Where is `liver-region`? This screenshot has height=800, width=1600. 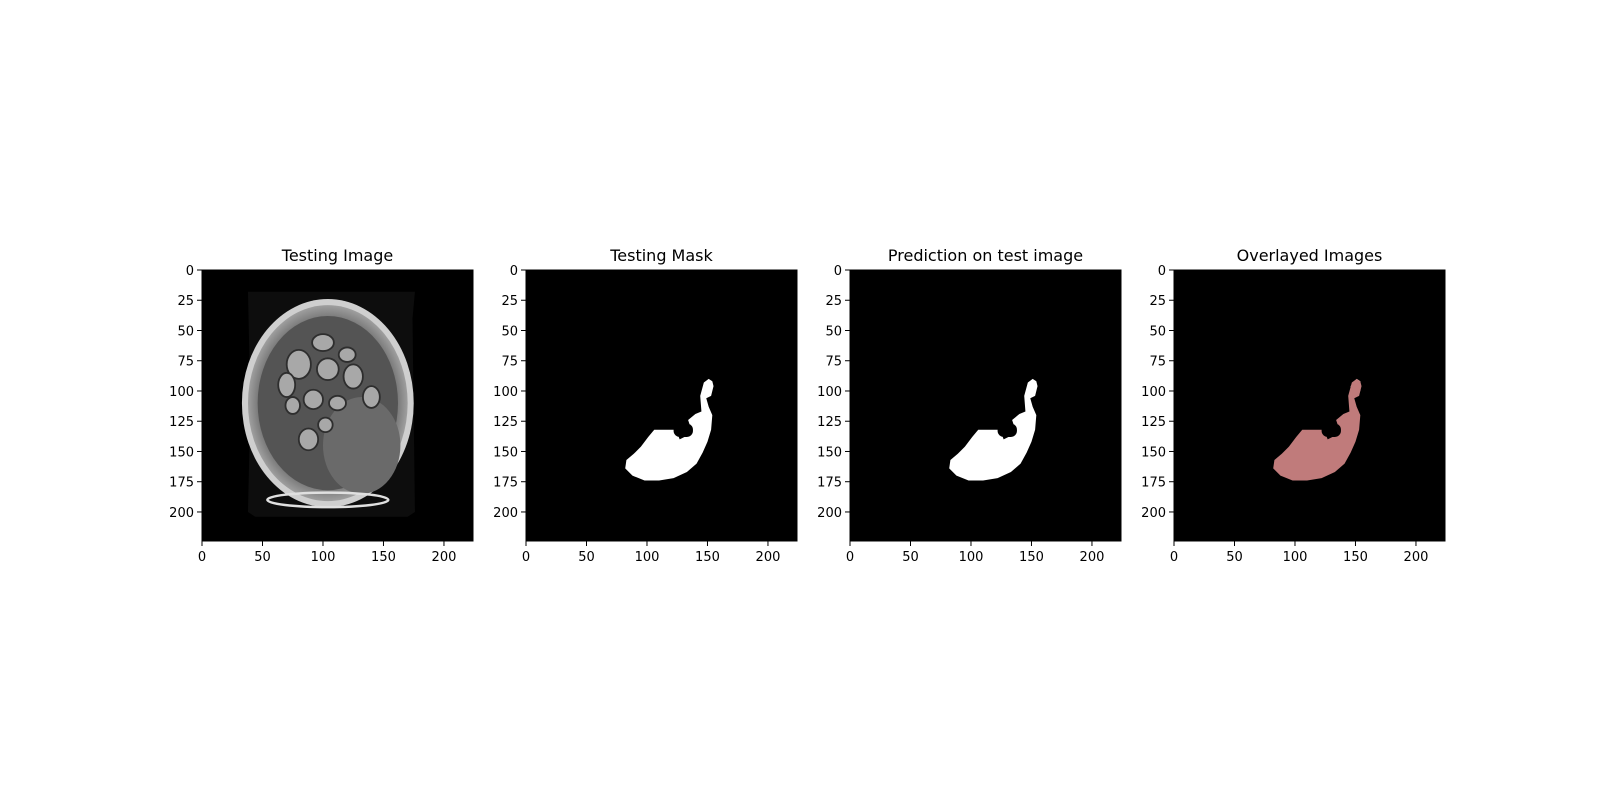 liver-region is located at coordinates (361, 445).